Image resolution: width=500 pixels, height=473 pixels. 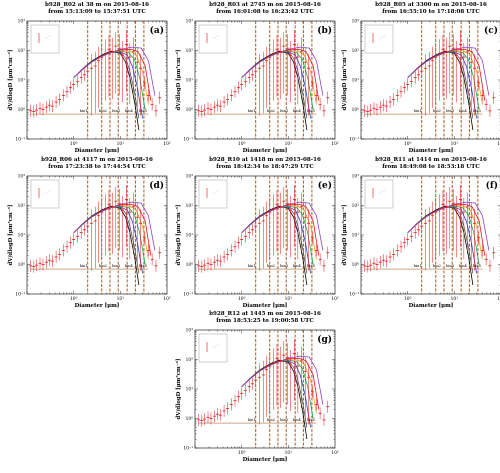 I want to click on panel-title: b928_R10 at 1418 m on 2015-08-16, so click(x=265, y=160).